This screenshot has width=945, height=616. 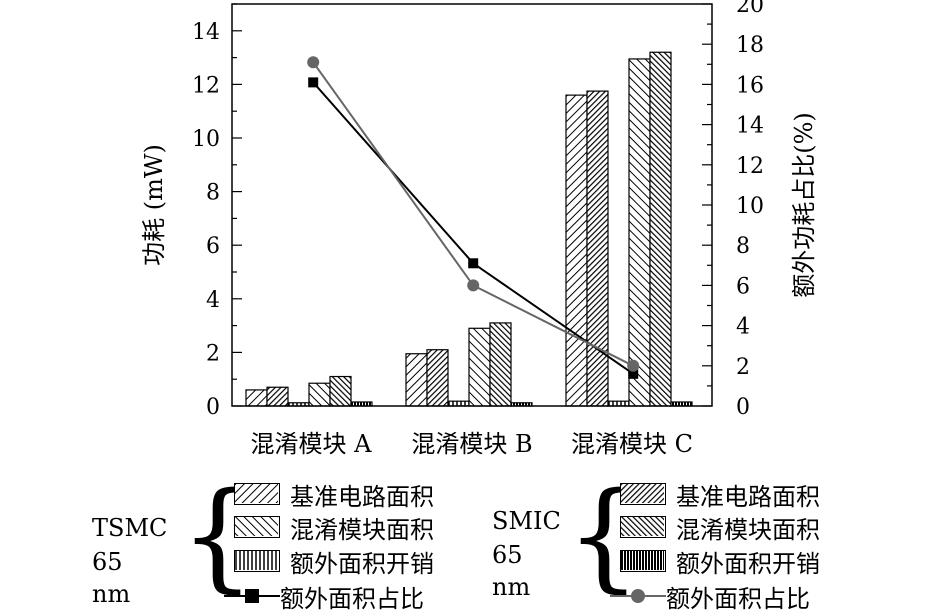 I want to click on right-tick-label: 0, so click(x=743, y=407).